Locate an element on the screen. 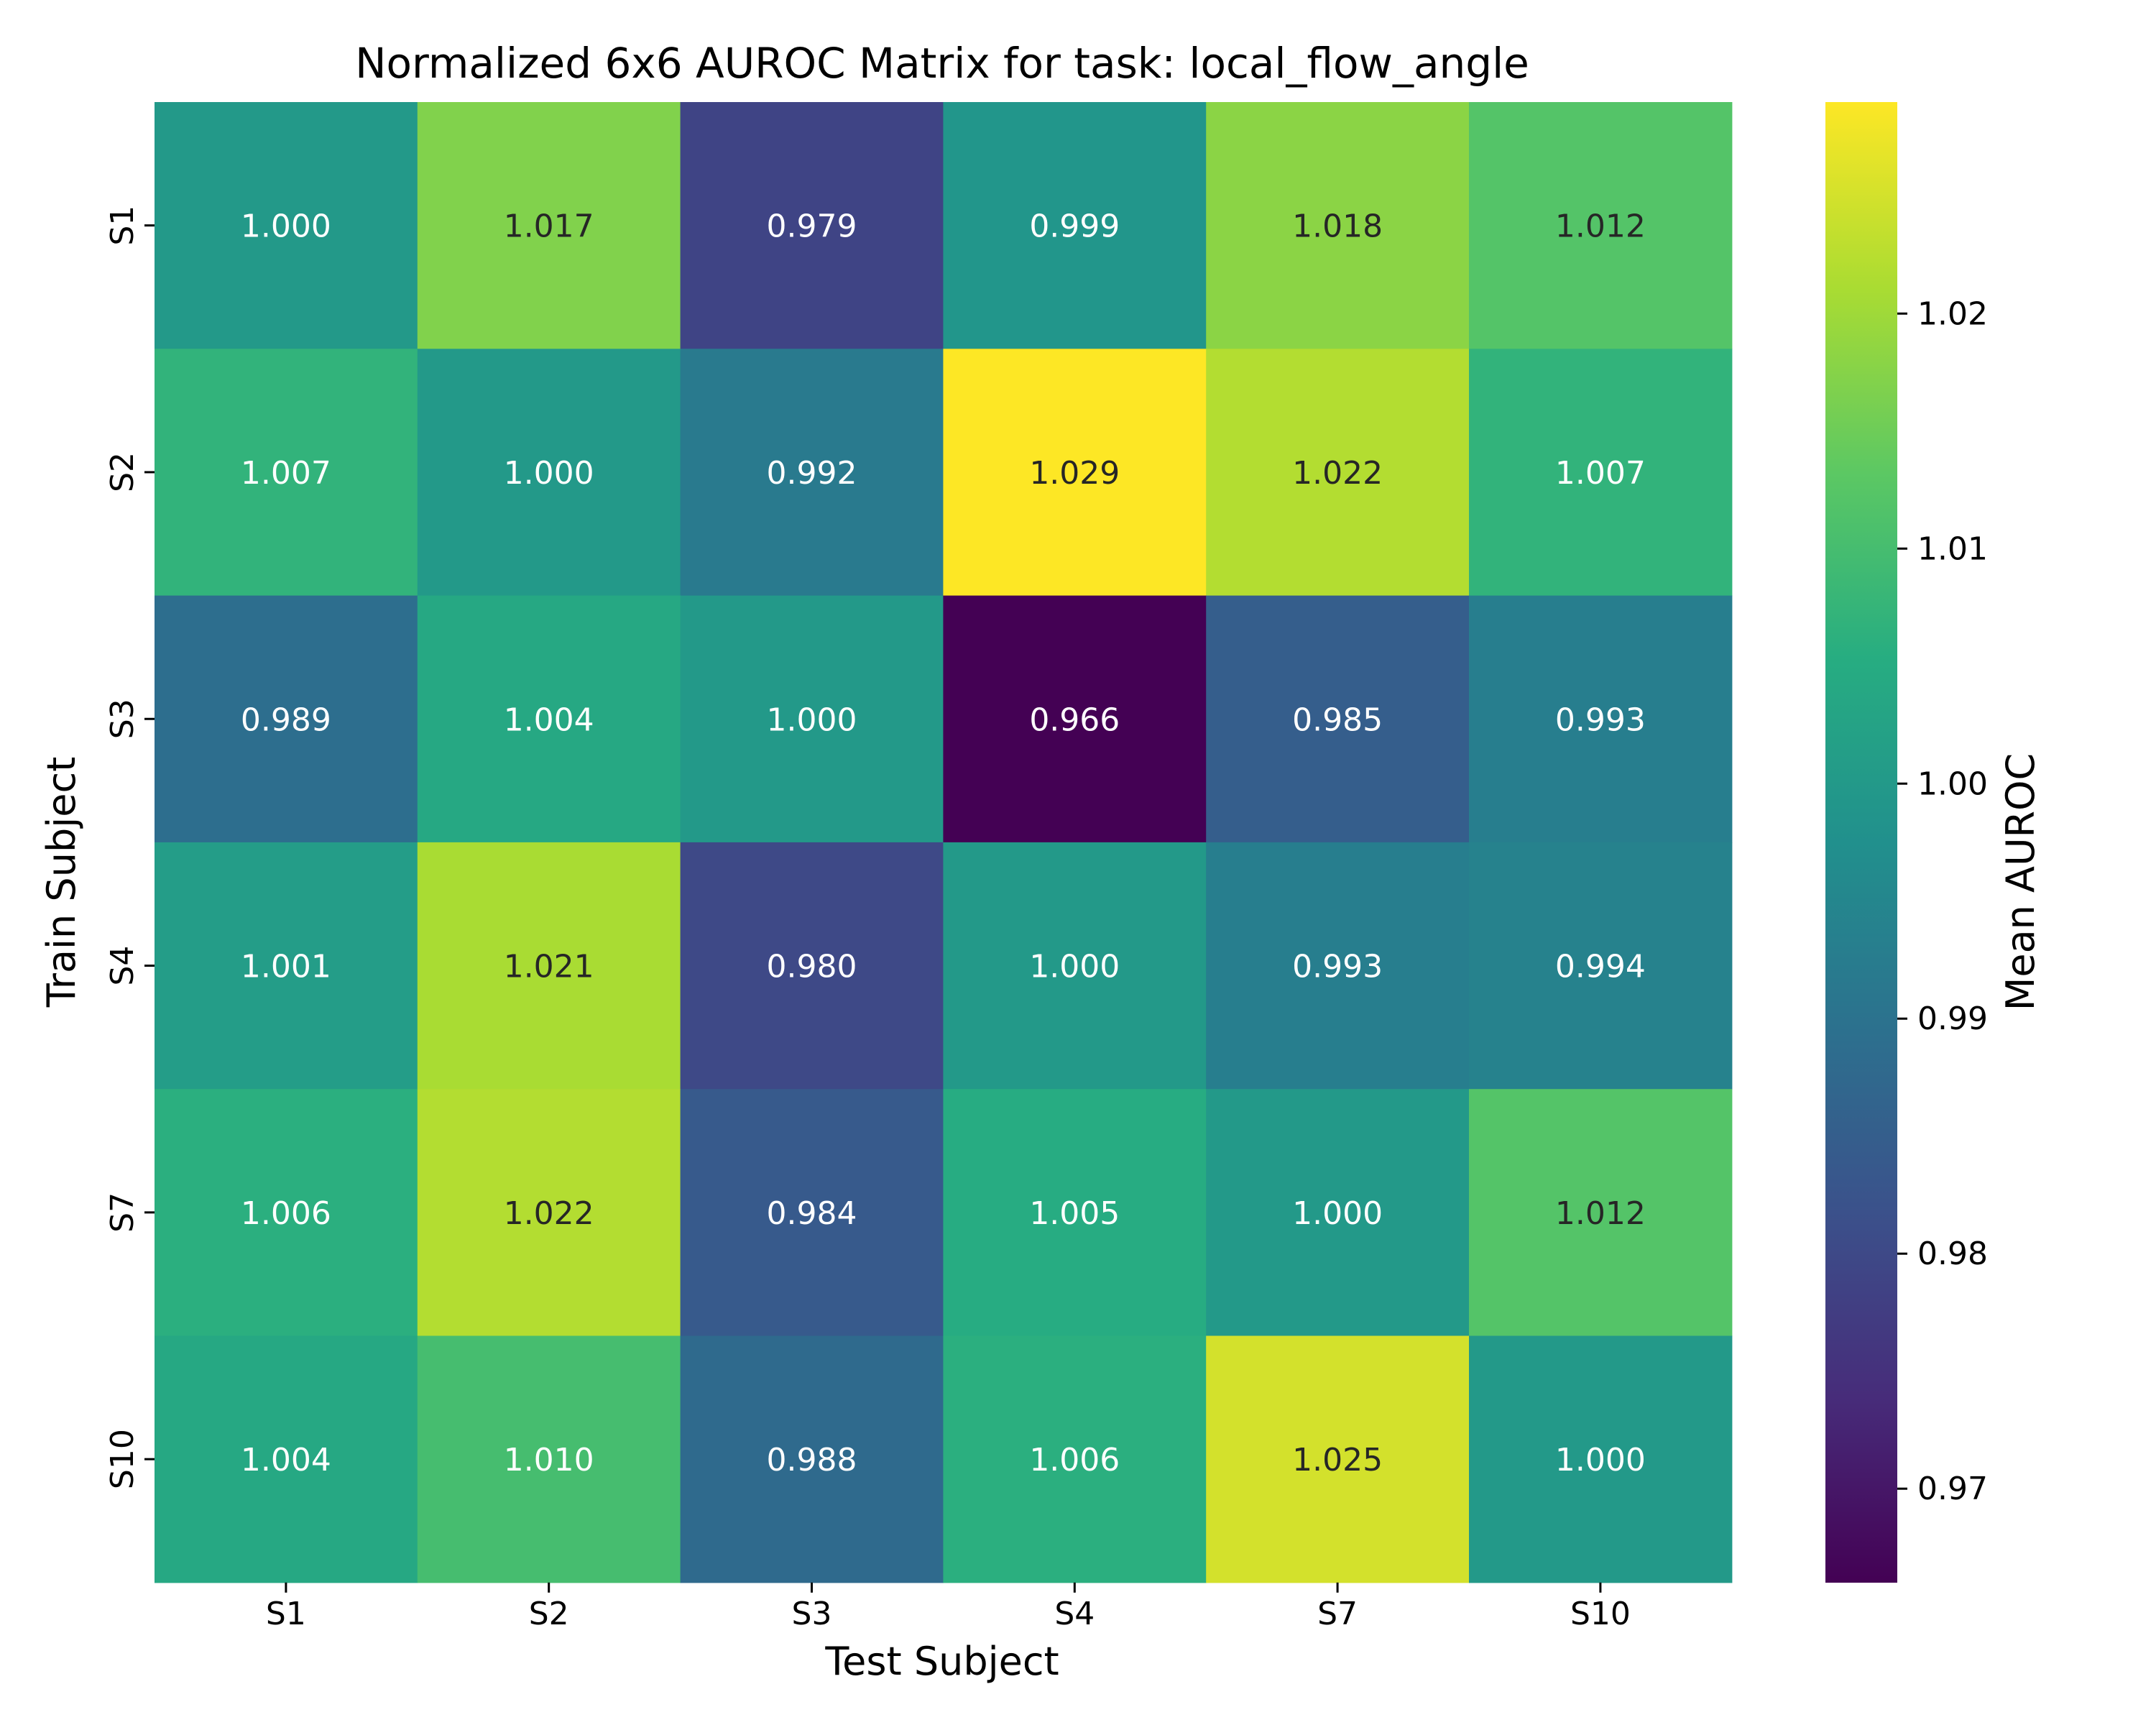 The width and height of the screenshot is (2156, 1725). cell-value-label: 1.025 is located at coordinates (1337, 1460).